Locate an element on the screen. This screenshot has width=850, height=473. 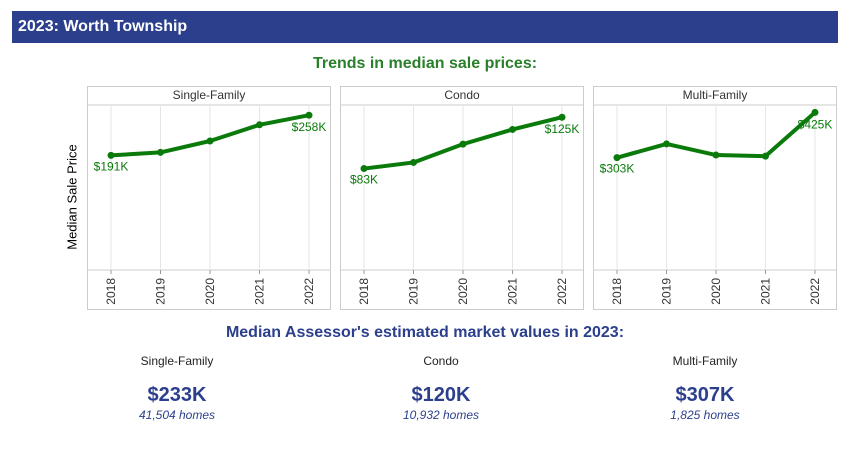
data-label-end: $258K is located at coordinates (309, 127).